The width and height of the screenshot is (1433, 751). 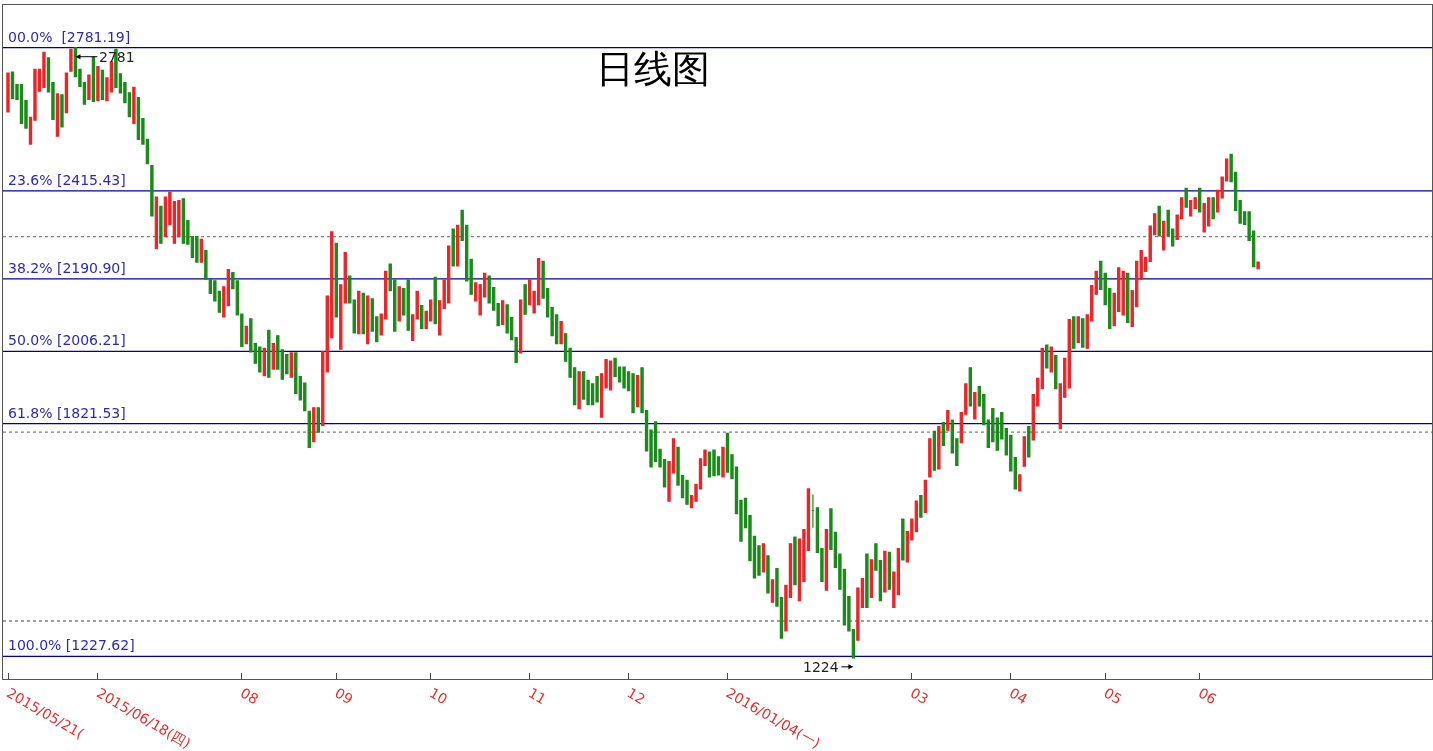 I want to click on ref-line-label: 00.0% [2781.19], so click(x=69, y=37).